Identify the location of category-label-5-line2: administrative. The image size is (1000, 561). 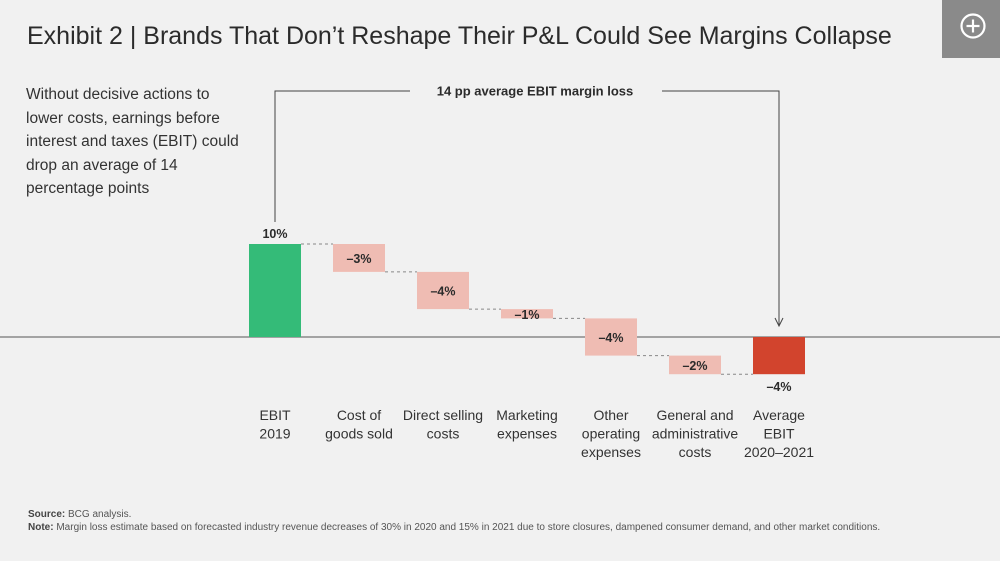
(695, 434).